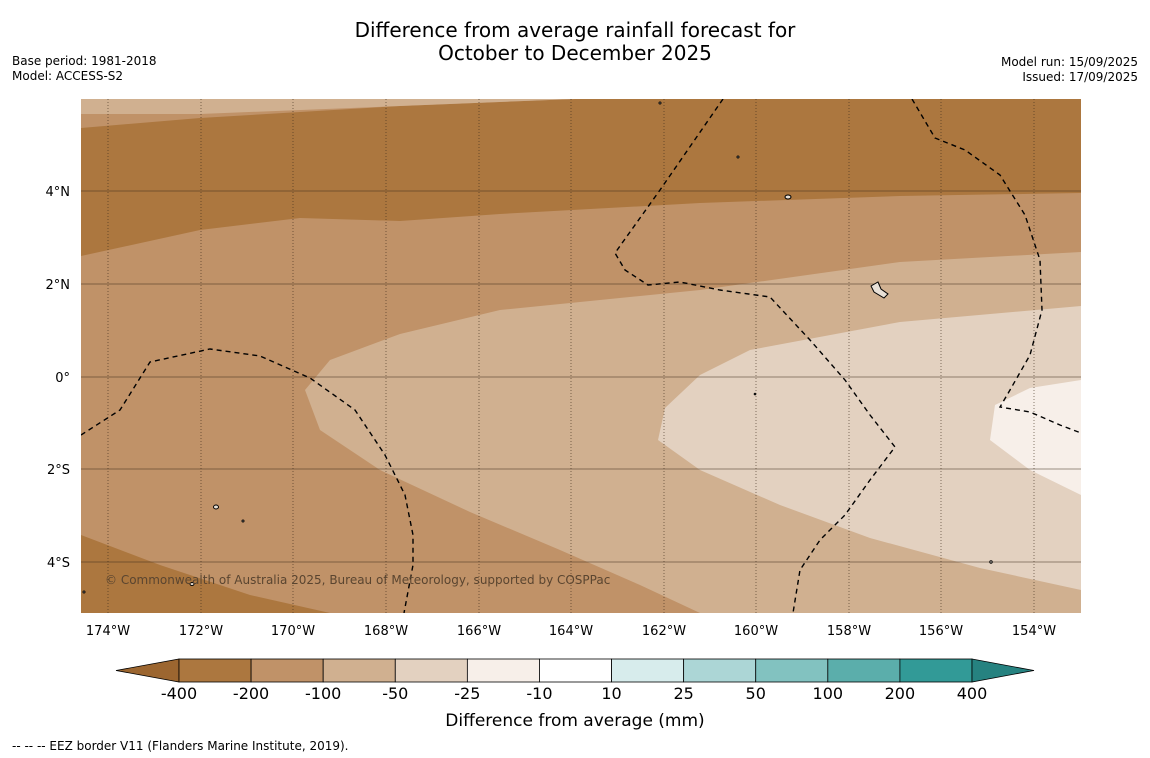  Describe the element at coordinates (58, 470) in the screenshot. I see `lat-label: 2°S` at that location.